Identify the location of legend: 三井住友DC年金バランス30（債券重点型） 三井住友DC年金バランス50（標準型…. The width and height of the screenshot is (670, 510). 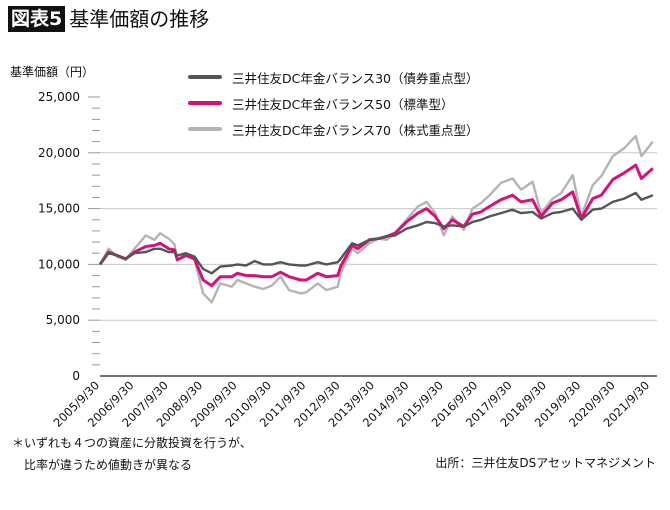
(333, 103).